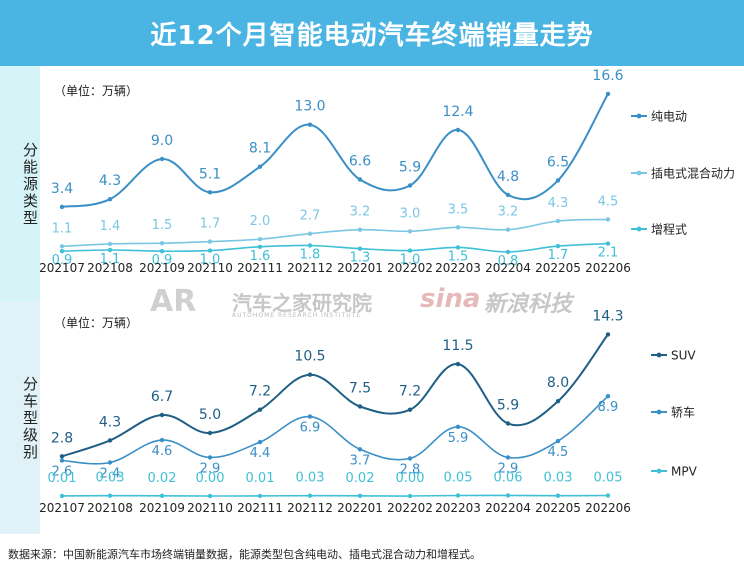 This screenshot has height=569, width=744. What do you see at coordinates (260, 478) in the screenshot?
I see `data-label: 0.01` at bounding box center [260, 478].